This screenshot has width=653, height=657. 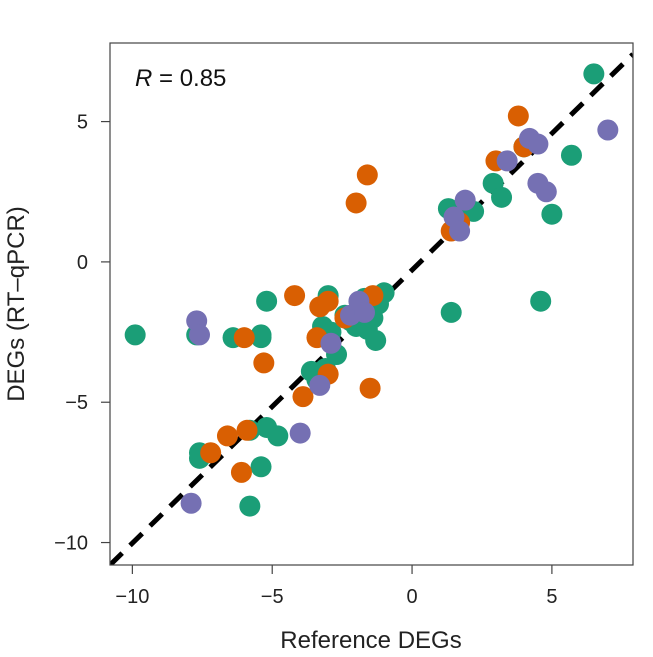 I want to click on x-tick-label: −10, so click(x=132, y=597).